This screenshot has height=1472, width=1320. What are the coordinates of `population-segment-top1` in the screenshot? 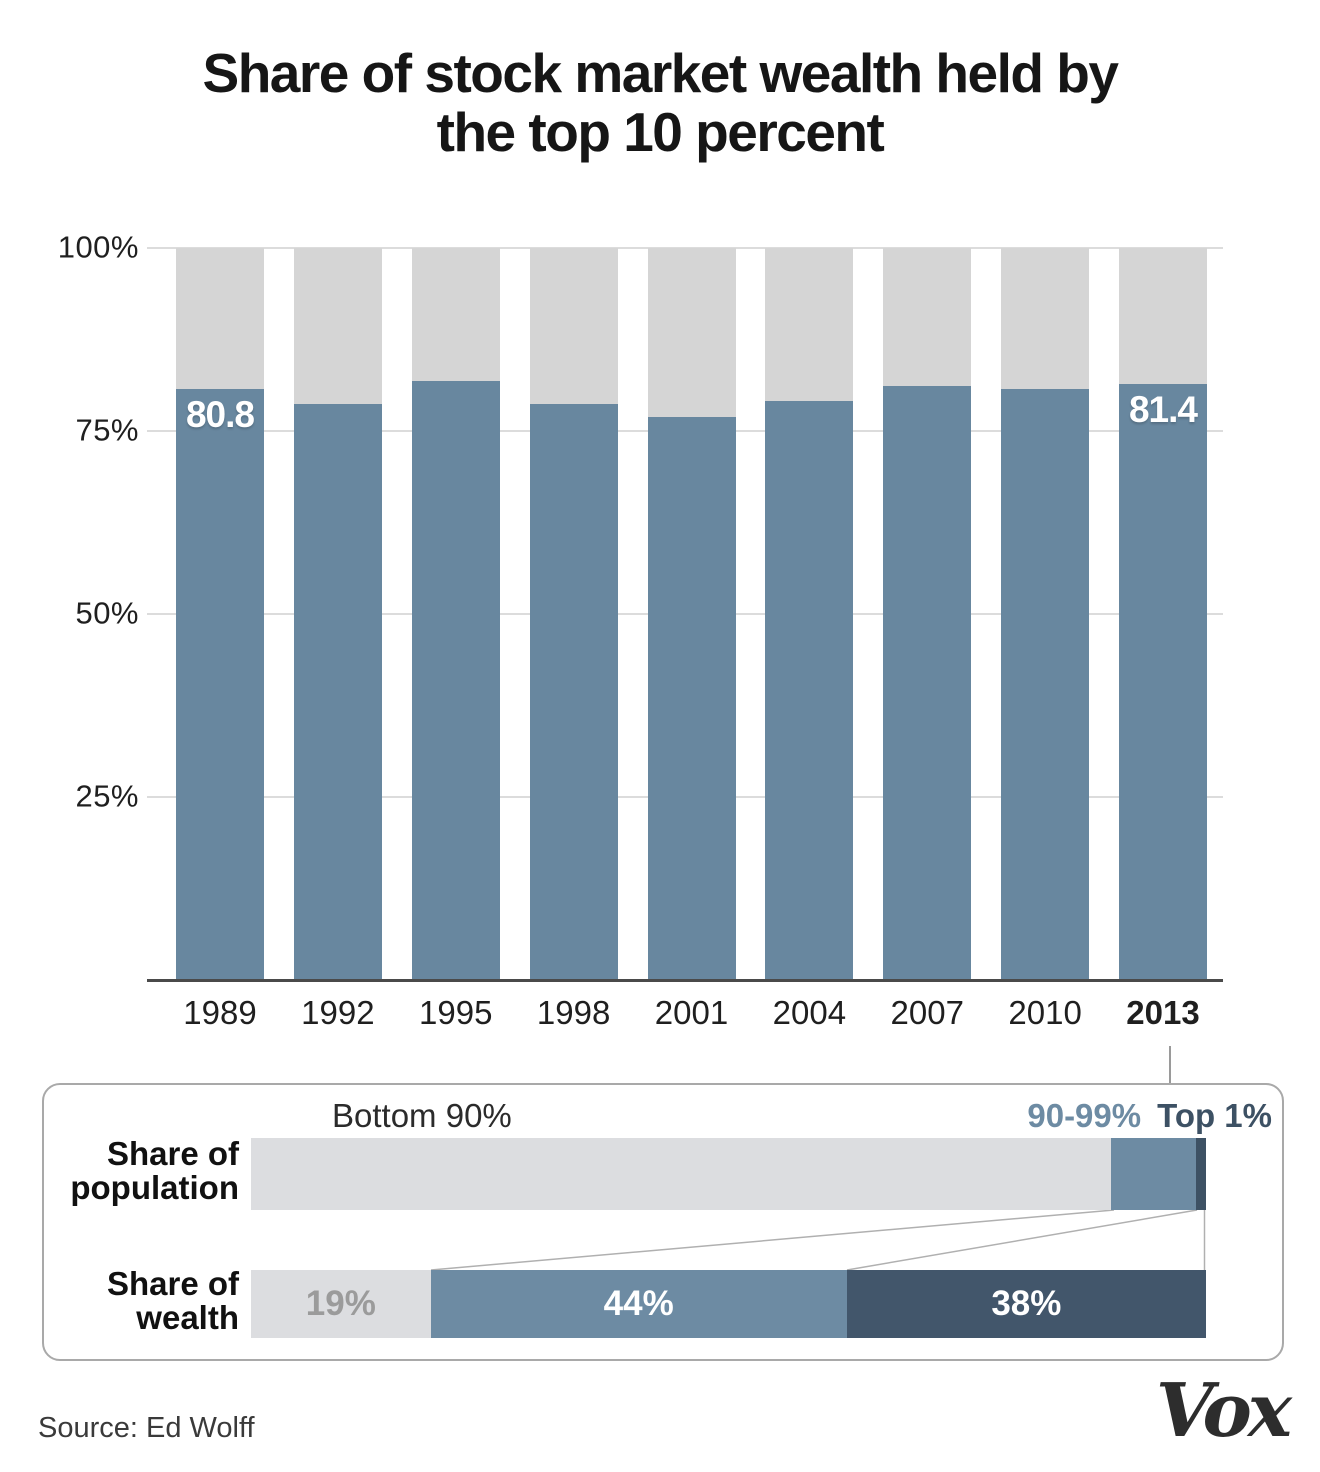 It's located at (1201, 1174).